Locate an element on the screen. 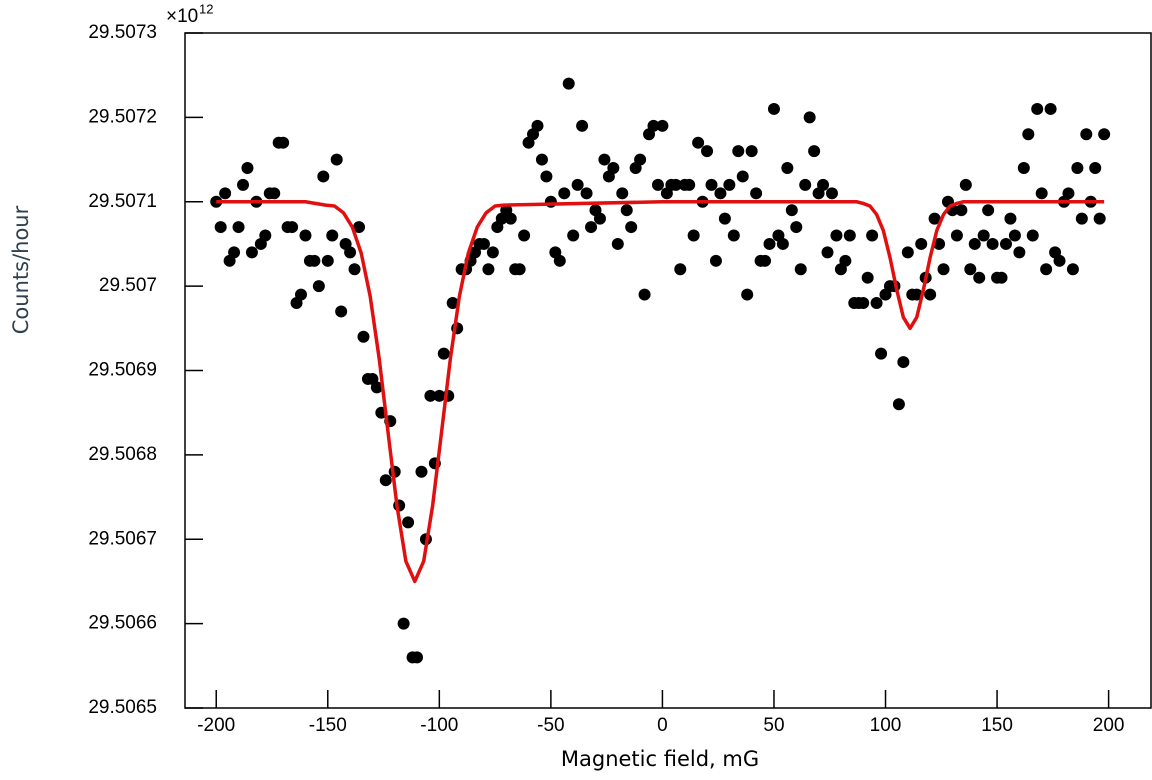 This screenshot has height=780, width=1152. x-tick-label: 150 is located at coordinates (997, 725).